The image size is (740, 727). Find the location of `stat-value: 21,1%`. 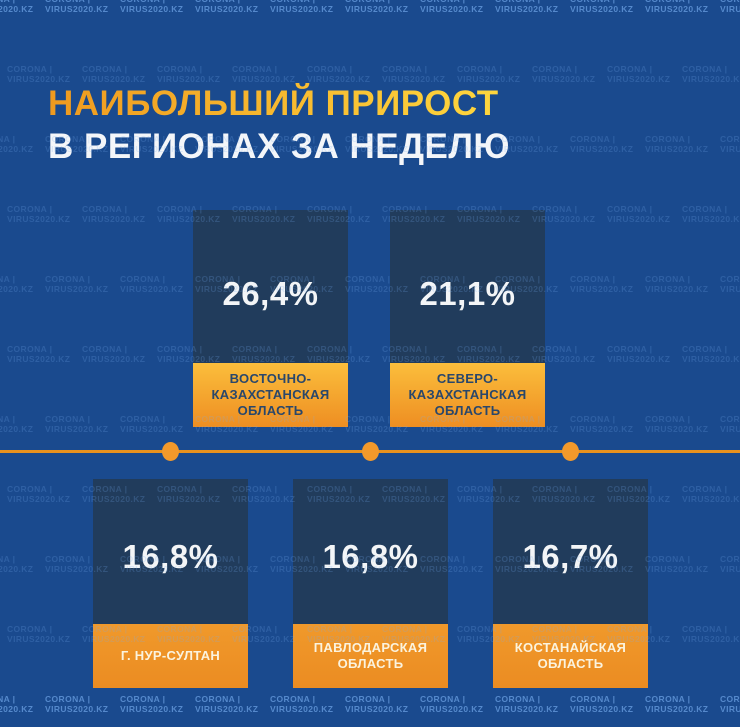

stat-value: 21,1% is located at coordinates (467, 293).